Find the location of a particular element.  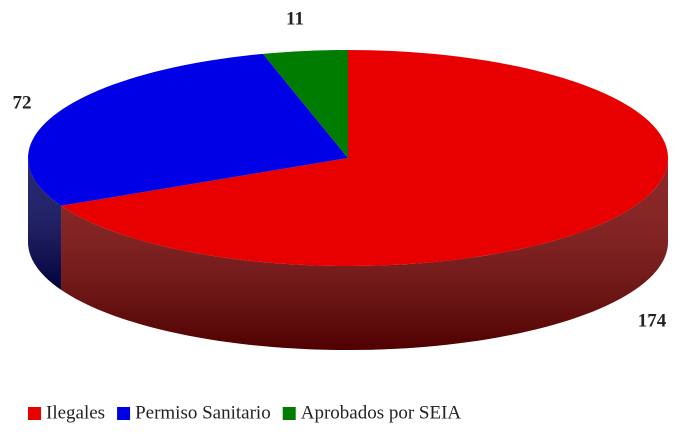

legend-label: Ilegales is located at coordinates (75, 412).